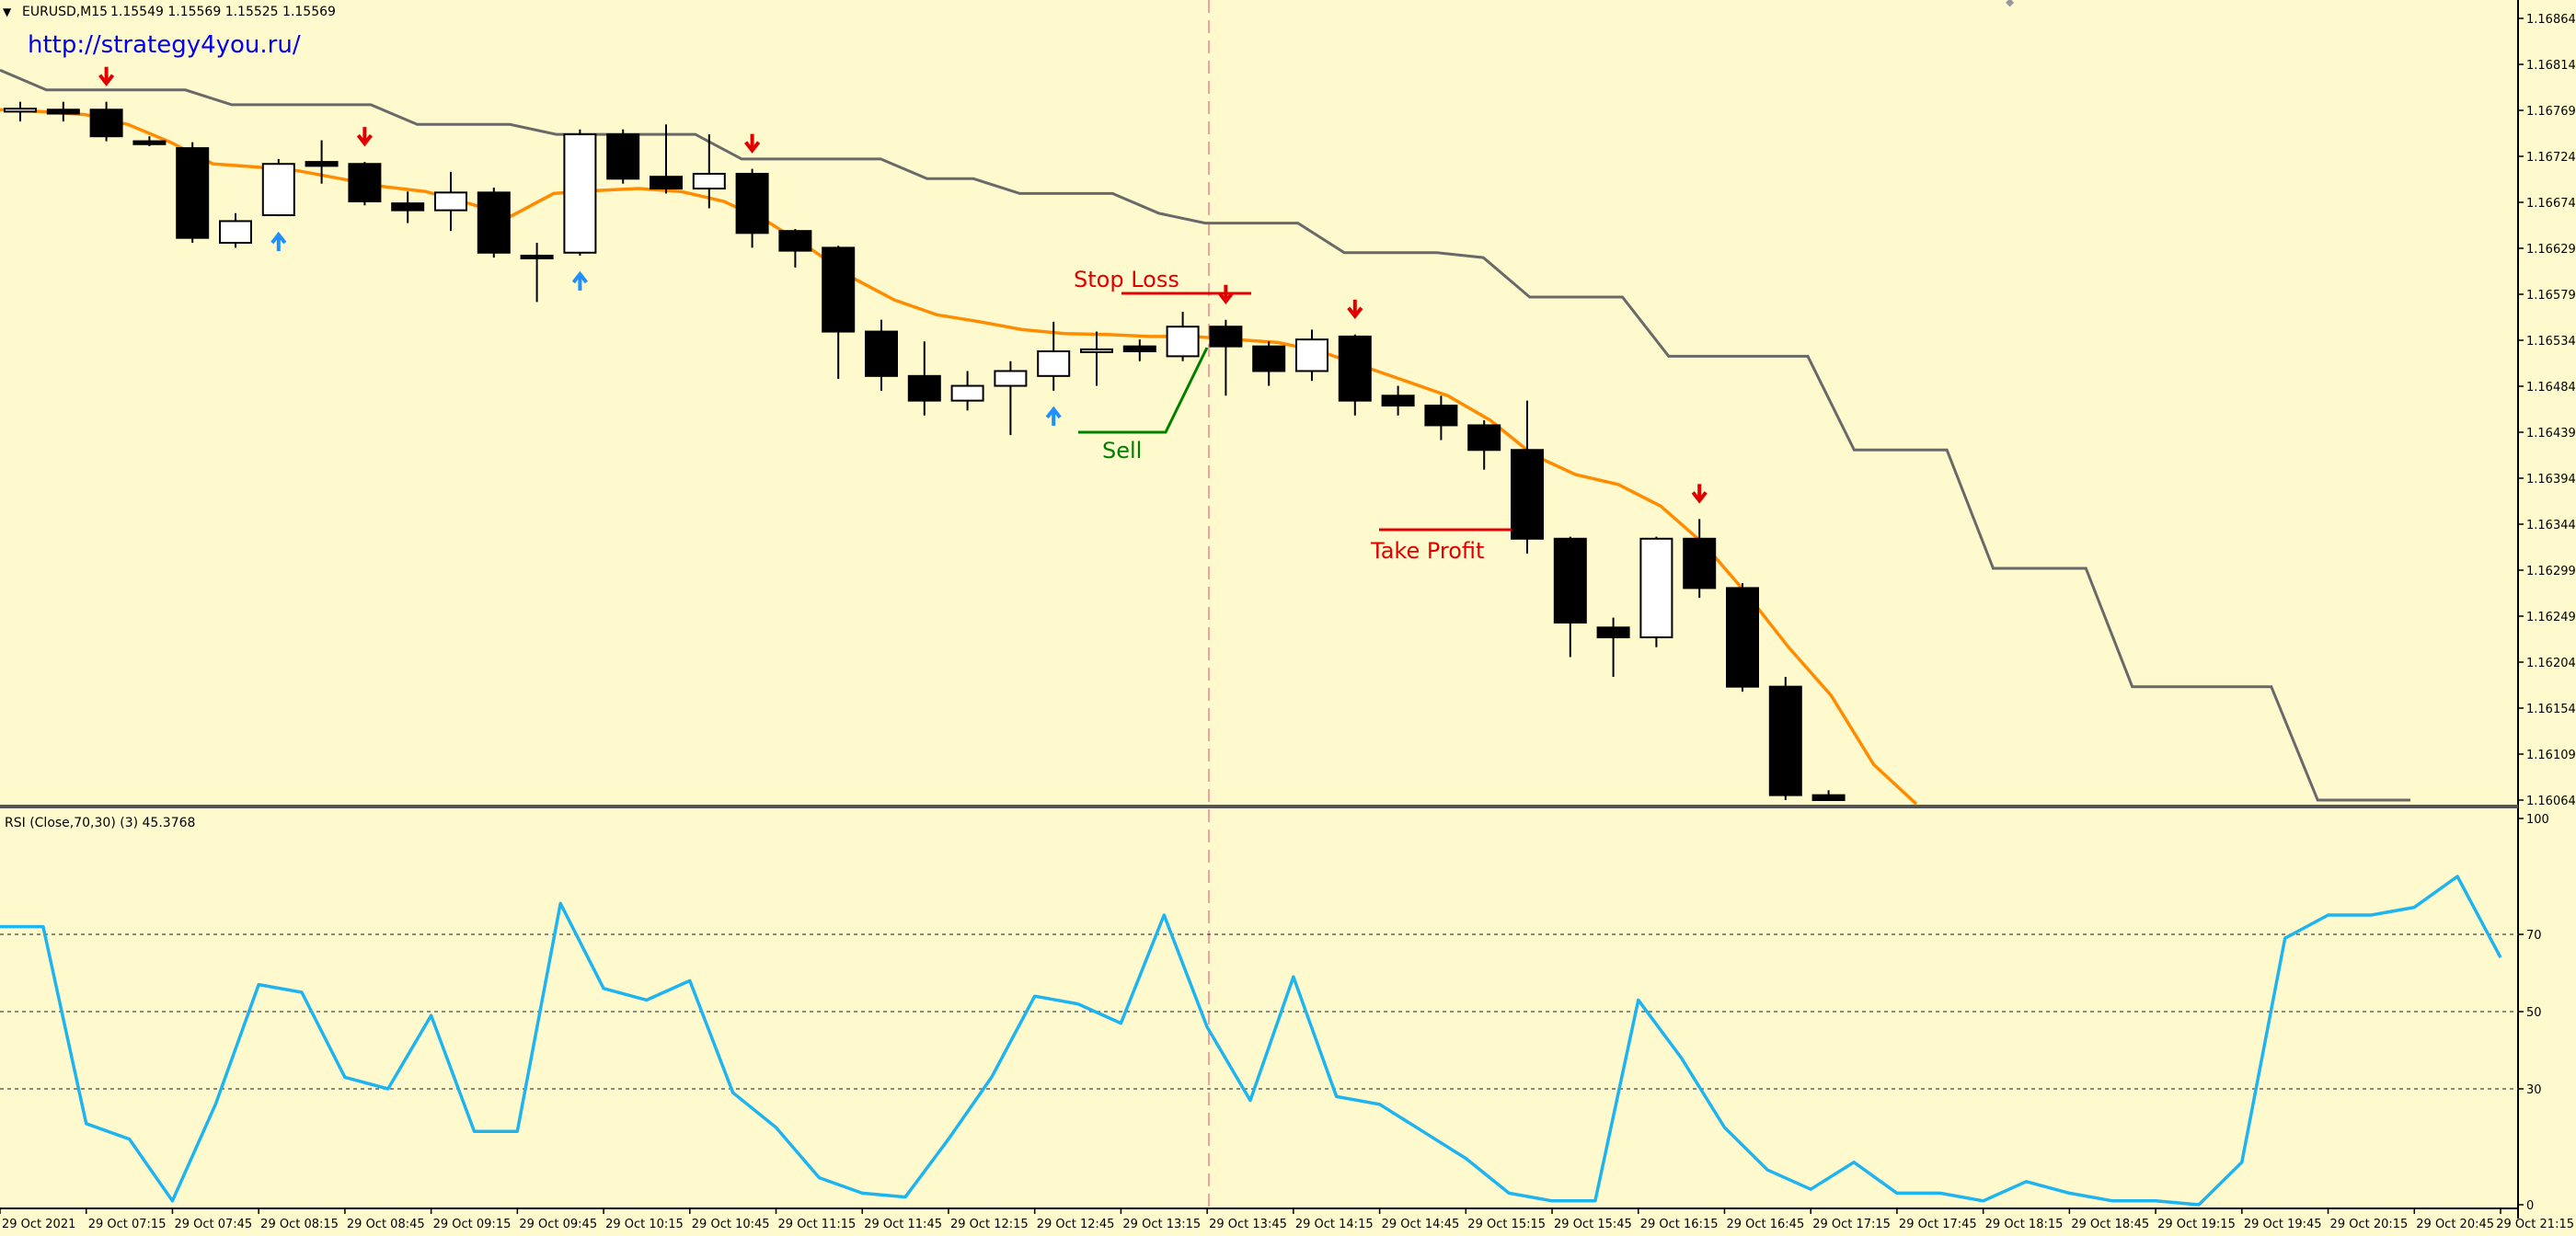 The image size is (2576, 1236). I want to click on price-tick-label: 1.16534, so click(2551, 342).